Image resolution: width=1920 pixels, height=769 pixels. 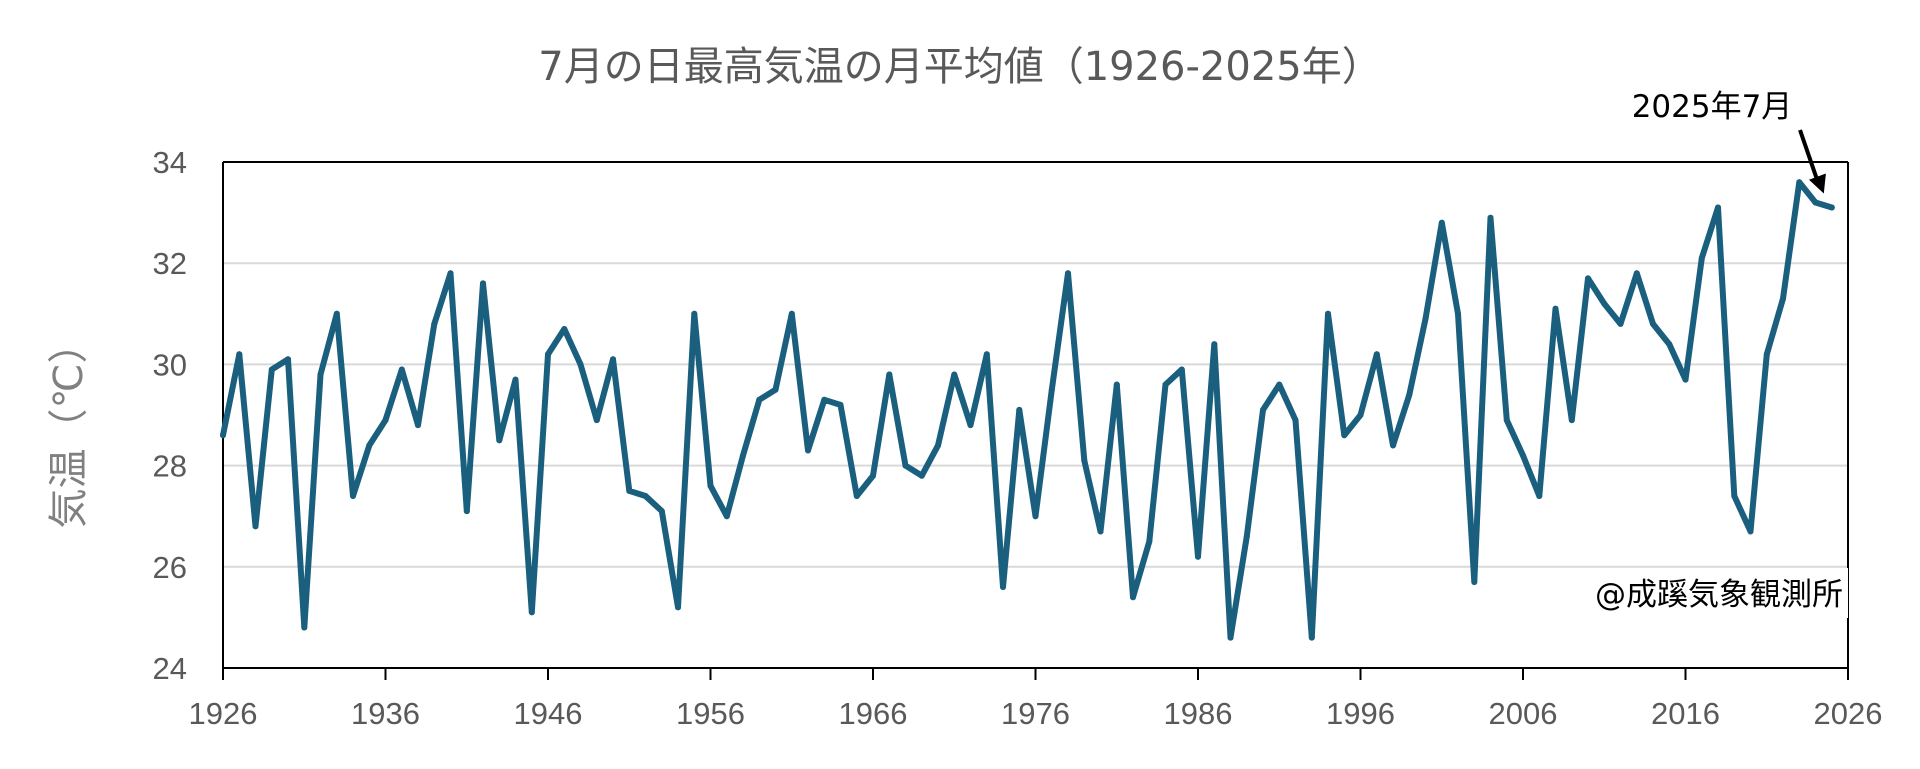 What do you see at coordinates (336, 313) in the screenshot?
I see `data-point-1933` at bounding box center [336, 313].